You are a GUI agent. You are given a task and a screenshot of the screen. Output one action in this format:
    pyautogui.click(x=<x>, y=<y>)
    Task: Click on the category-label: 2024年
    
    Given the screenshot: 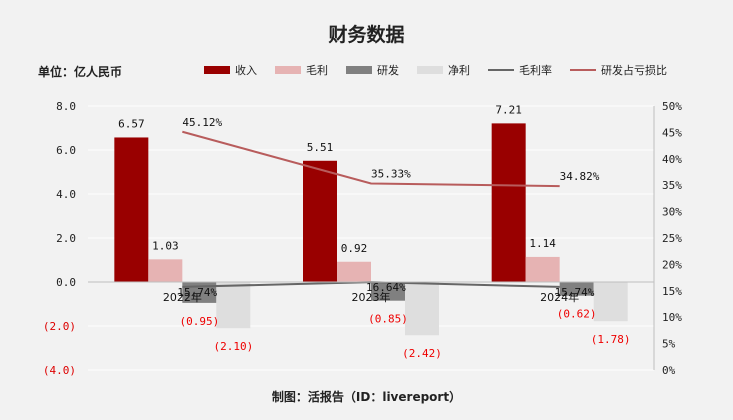 What is the action you would take?
    pyautogui.click(x=559, y=297)
    